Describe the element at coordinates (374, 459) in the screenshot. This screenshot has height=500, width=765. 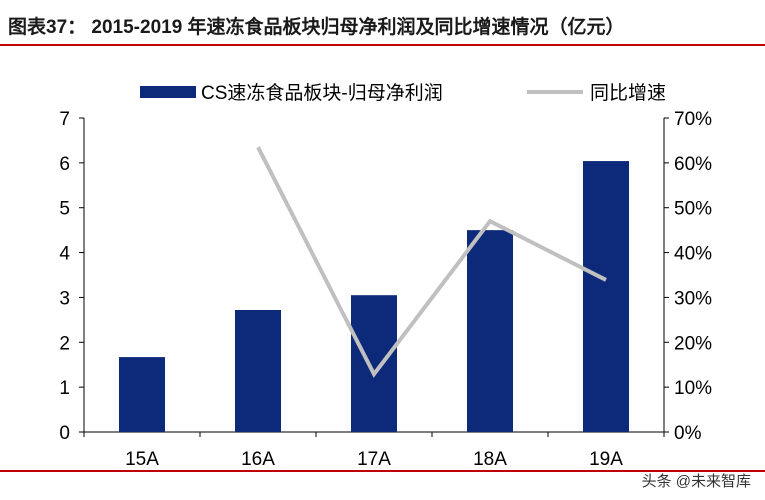
I see `x-tick-label: 17A` at that location.